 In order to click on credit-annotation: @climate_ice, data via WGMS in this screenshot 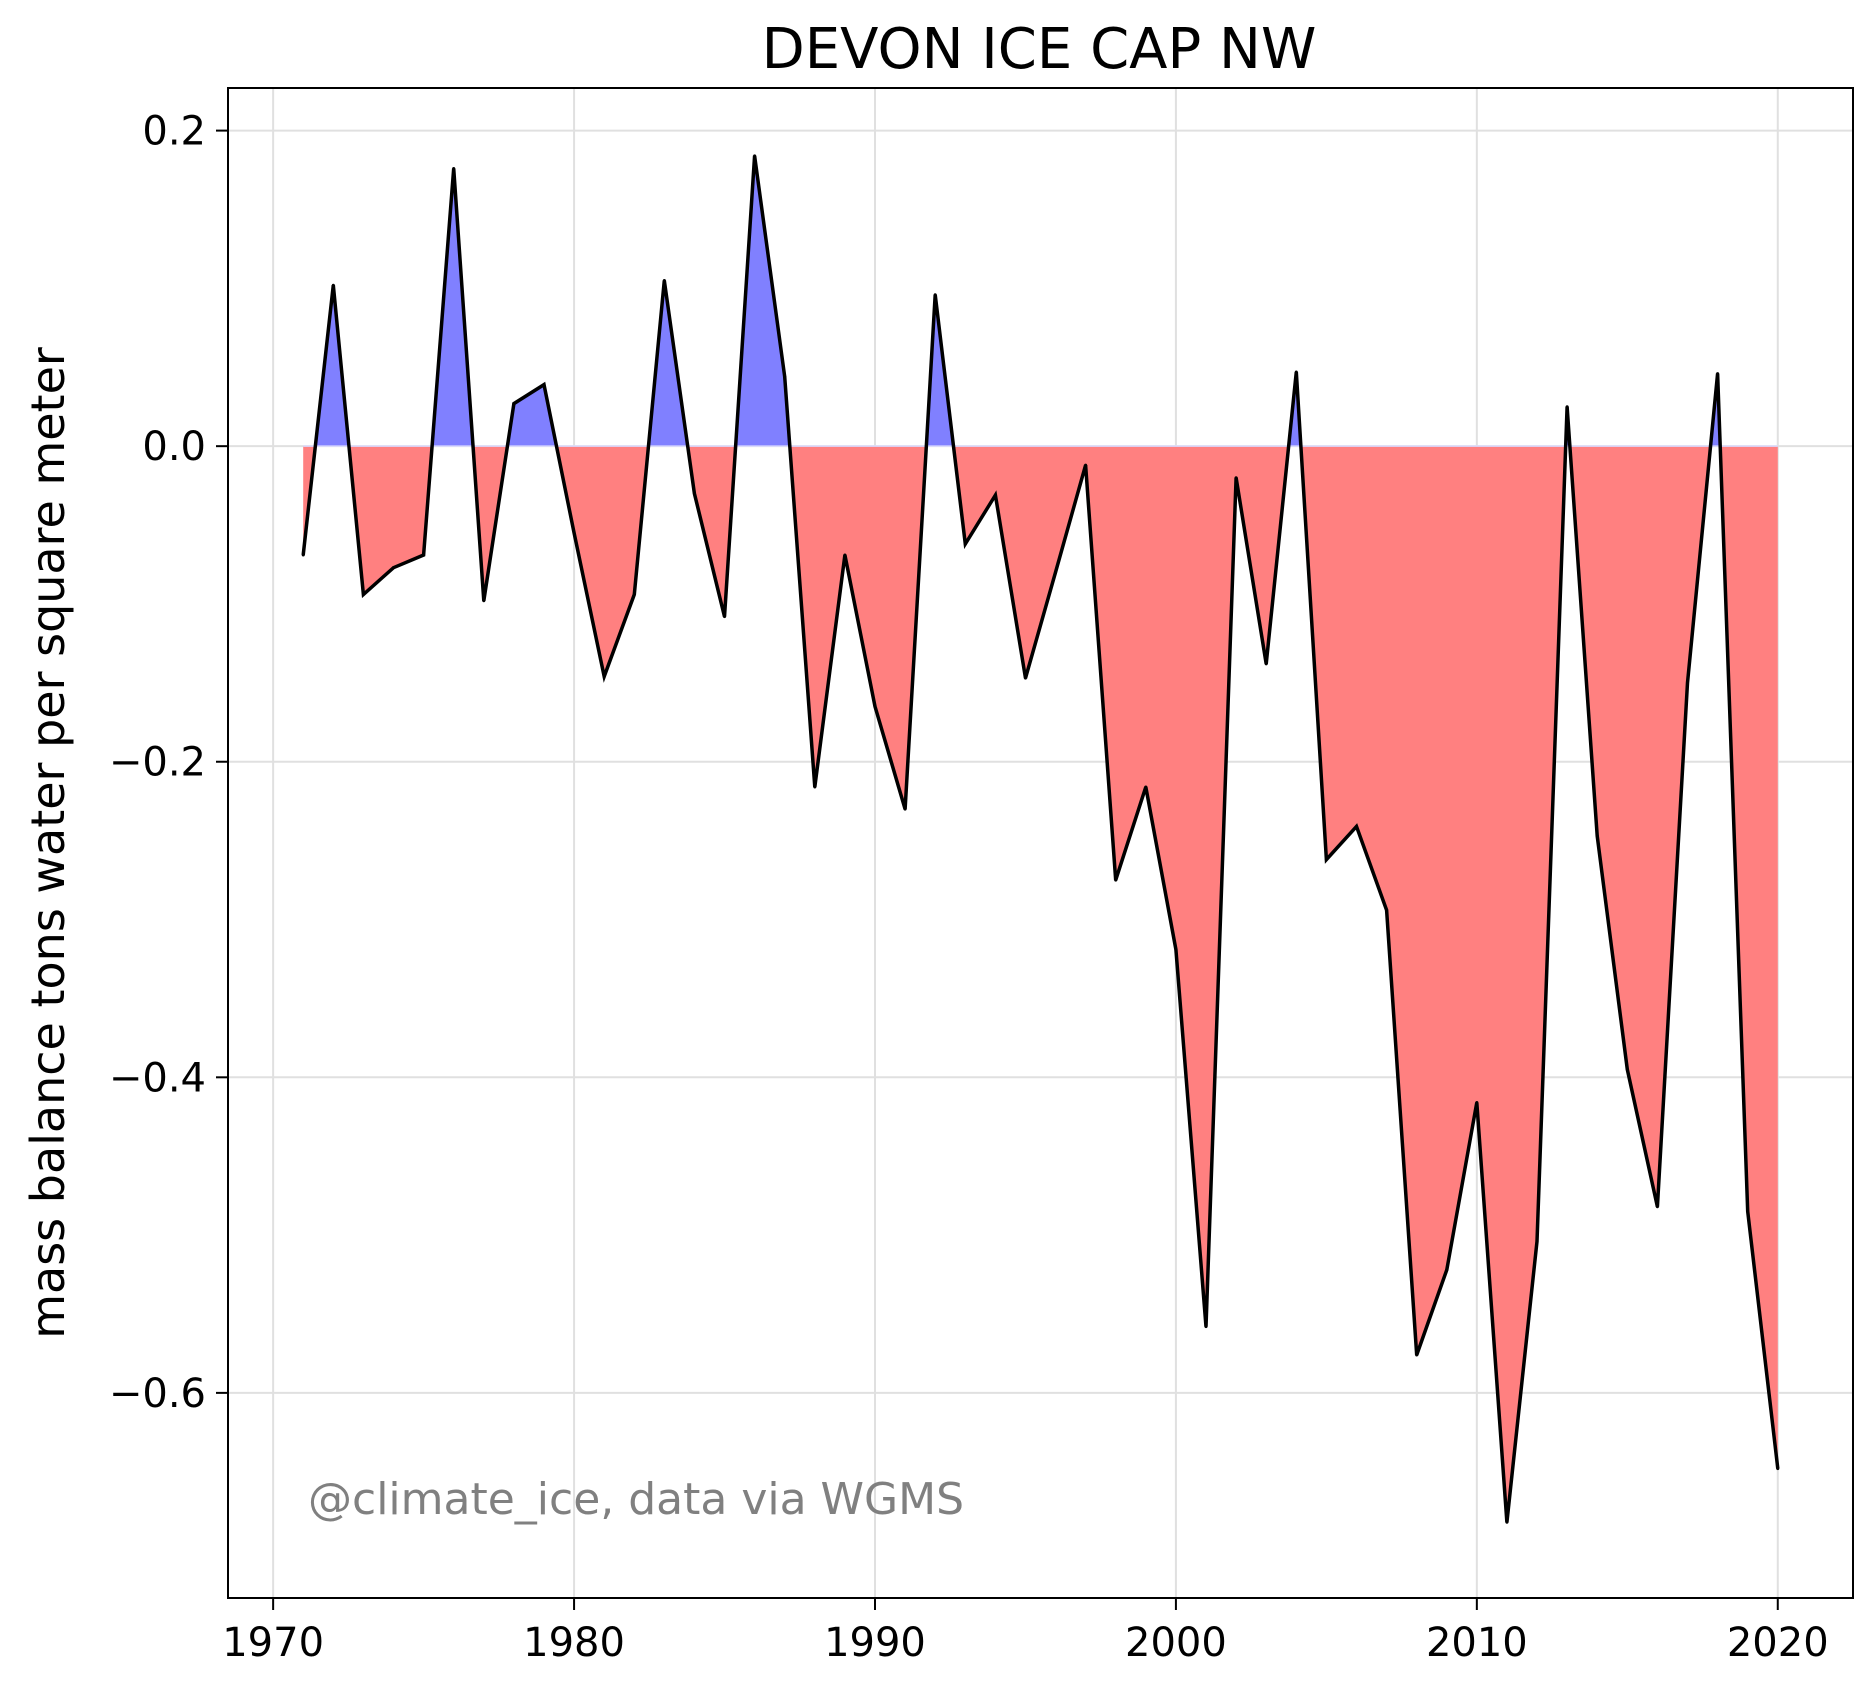, I will do `click(636, 1499)`.